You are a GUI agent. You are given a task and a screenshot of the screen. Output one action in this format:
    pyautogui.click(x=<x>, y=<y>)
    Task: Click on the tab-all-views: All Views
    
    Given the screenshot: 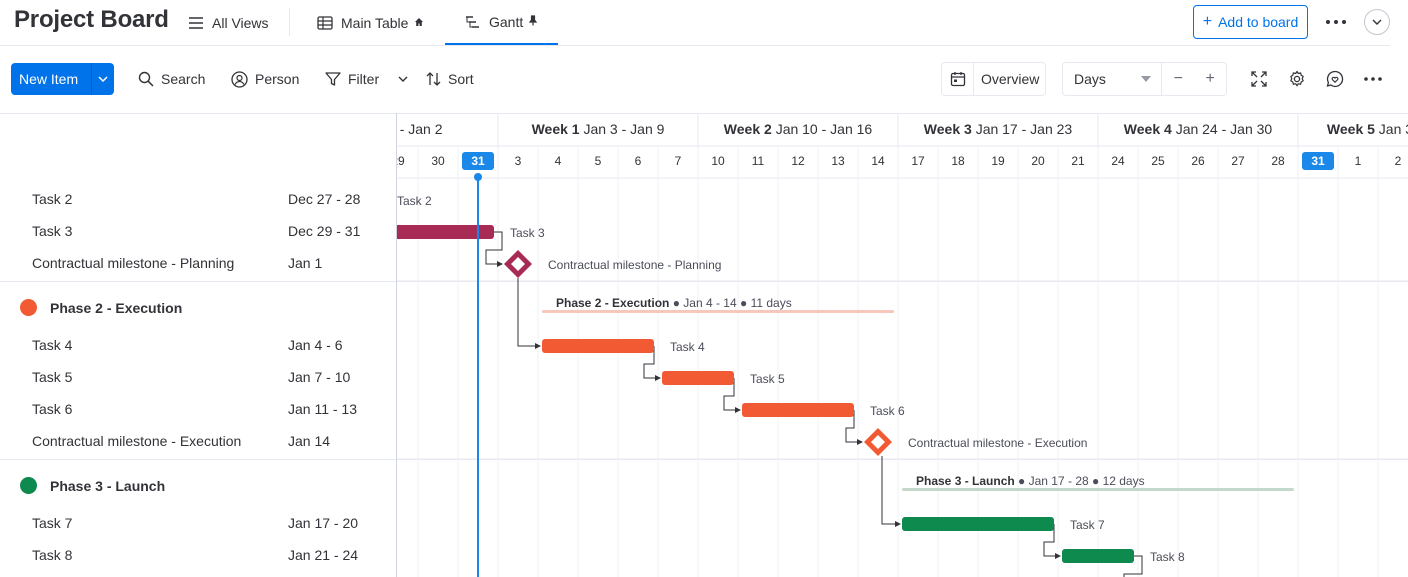 What is the action you would take?
    pyautogui.click(x=228, y=23)
    